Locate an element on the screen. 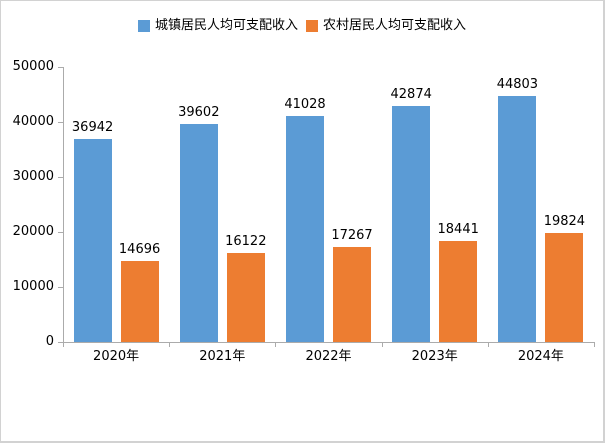  y-axis-label: 0 is located at coordinates (49, 341).